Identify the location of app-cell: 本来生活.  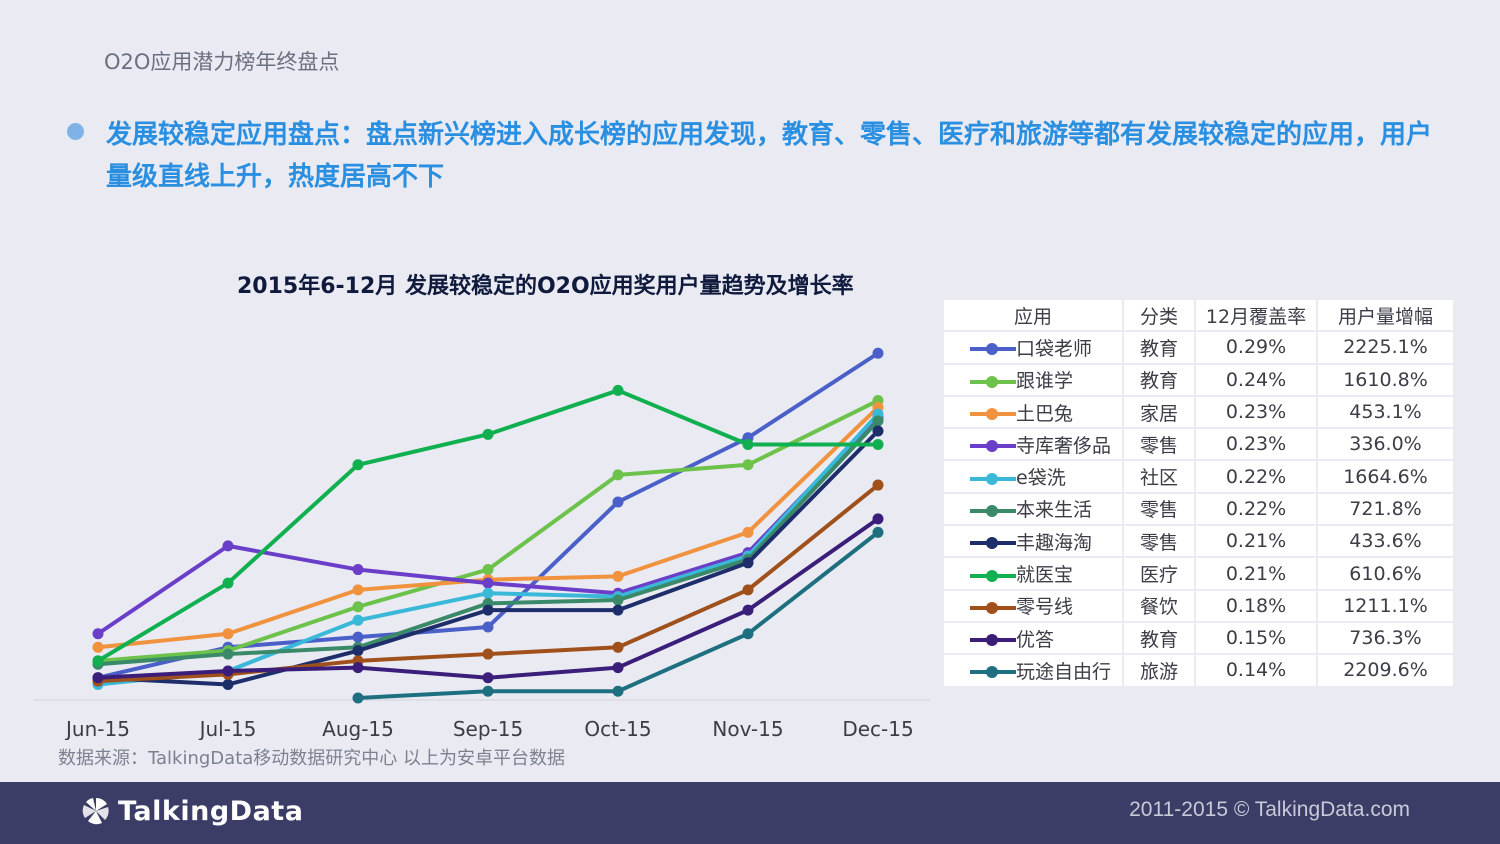
(1033, 509).